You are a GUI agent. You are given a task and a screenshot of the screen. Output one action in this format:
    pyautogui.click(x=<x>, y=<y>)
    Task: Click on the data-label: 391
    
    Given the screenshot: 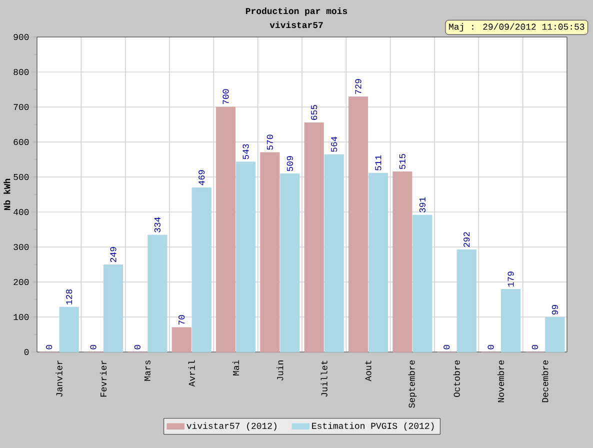 What is the action you would take?
    pyautogui.click(x=422, y=204)
    